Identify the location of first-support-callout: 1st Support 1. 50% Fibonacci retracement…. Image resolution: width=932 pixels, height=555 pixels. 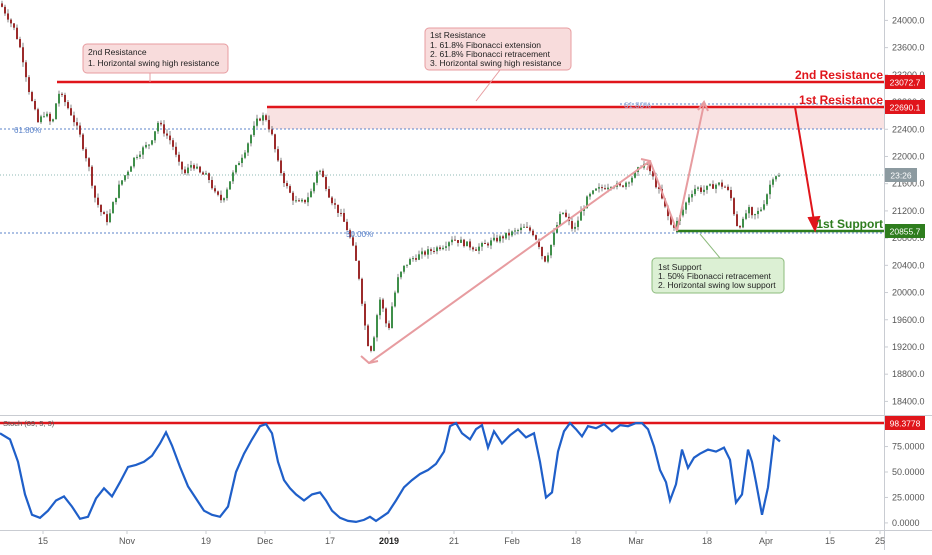
(718, 275).